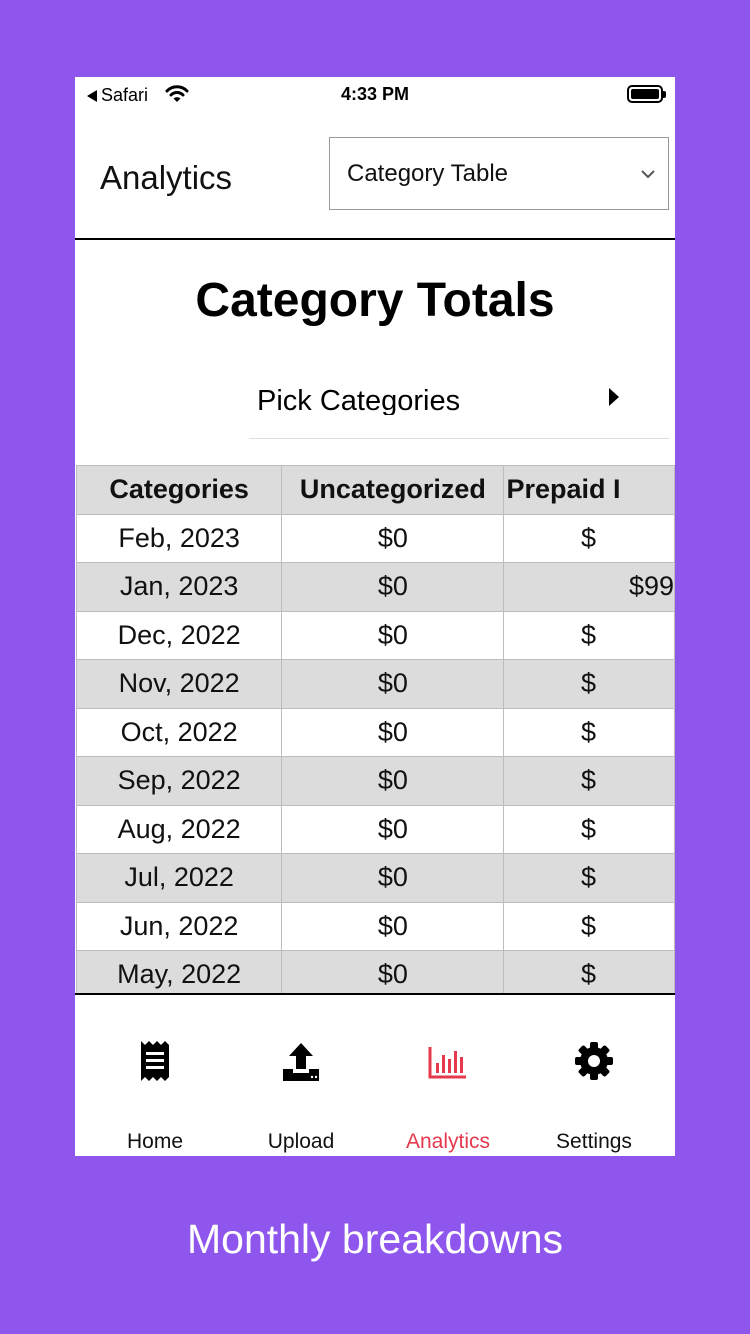  What do you see at coordinates (301, 1062) in the screenshot?
I see `upload-icon` at bounding box center [301, 1062].